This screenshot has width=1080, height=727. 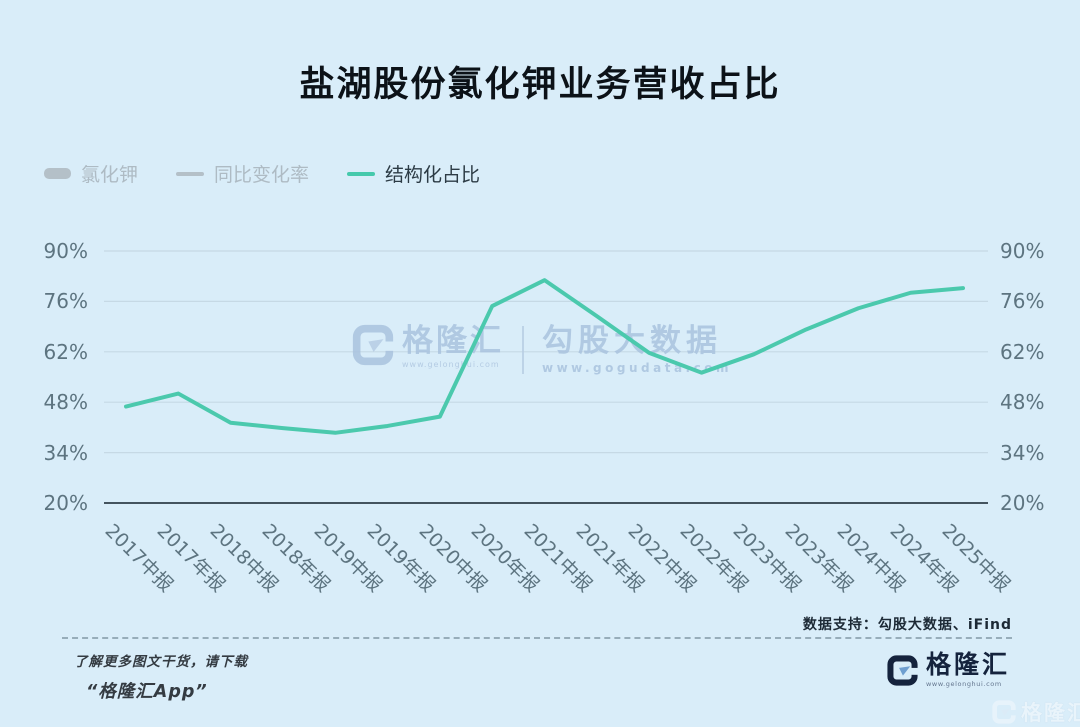 I want to click on brand-name: 格隆汇, so click(x=967, y=664).